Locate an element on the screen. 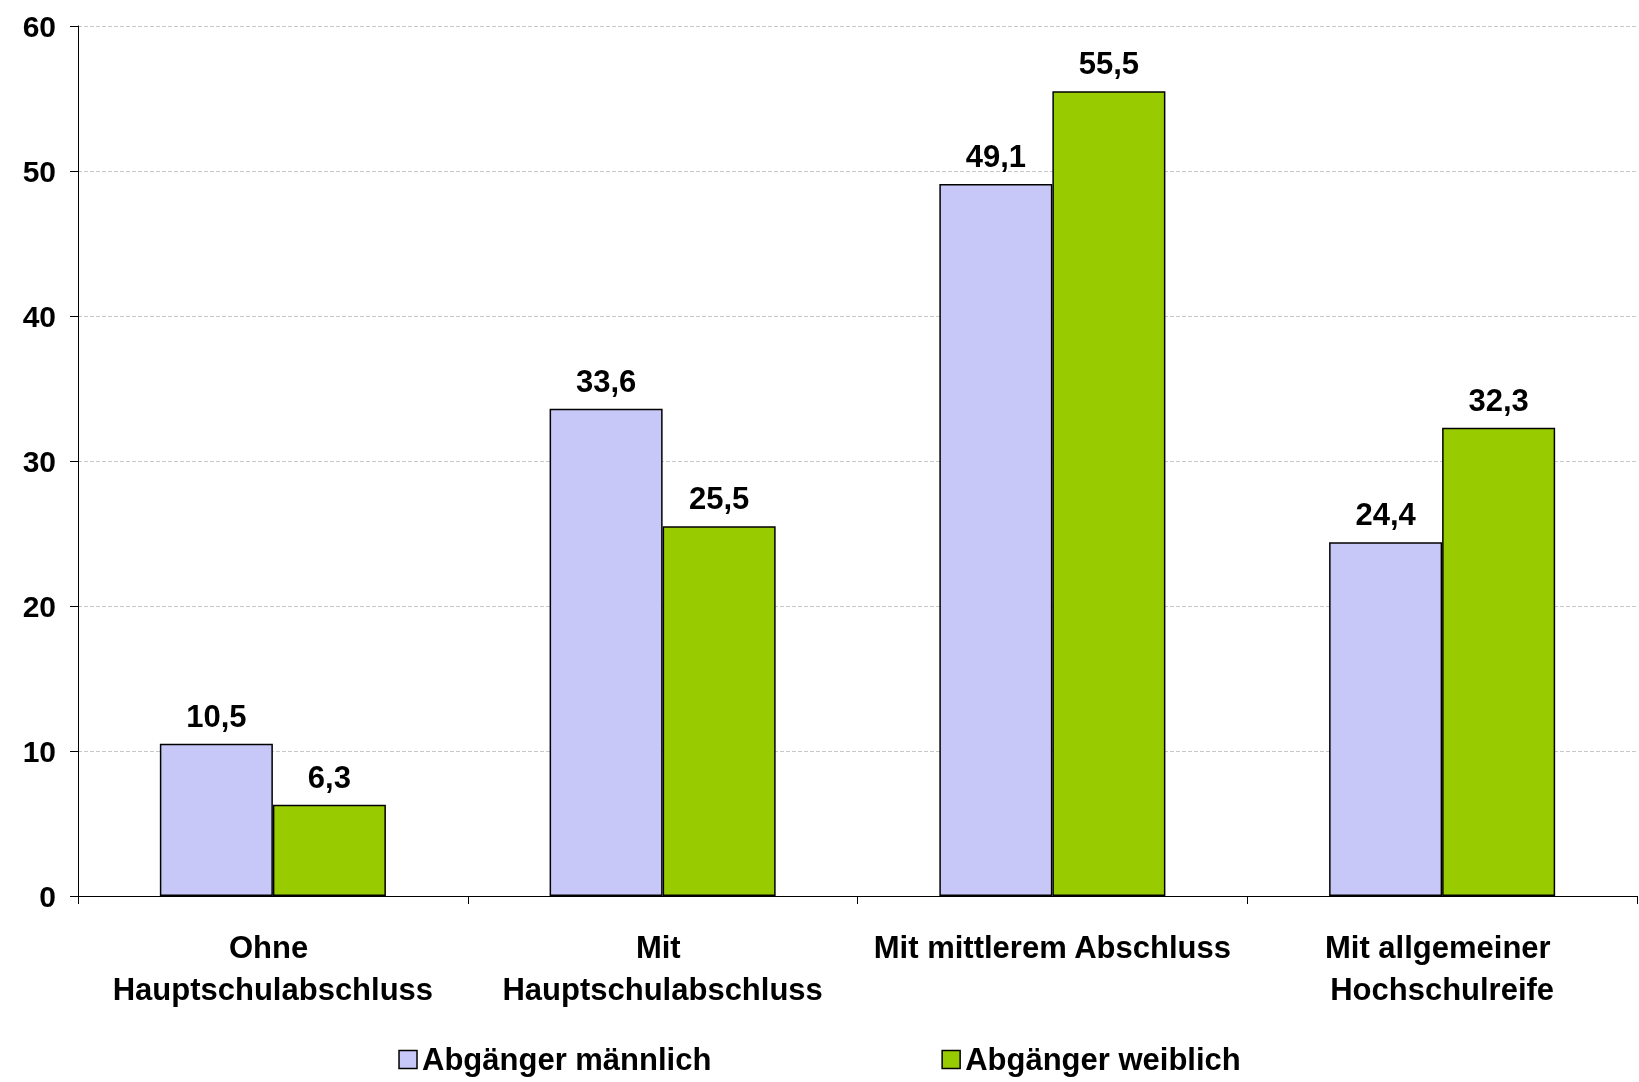  y-tick-label: 0 is located at coordinates (47, 896).